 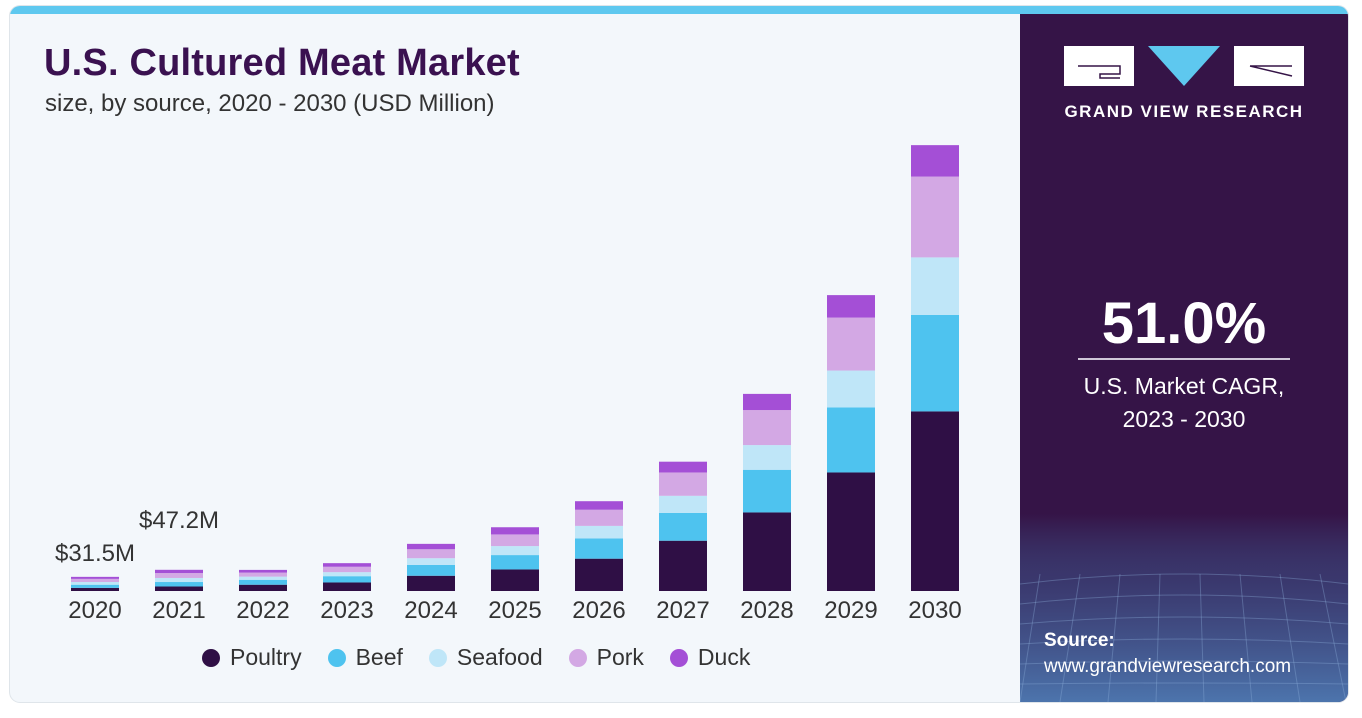 I want to click on legend-swatch-pork, so click(x=577, y=657).